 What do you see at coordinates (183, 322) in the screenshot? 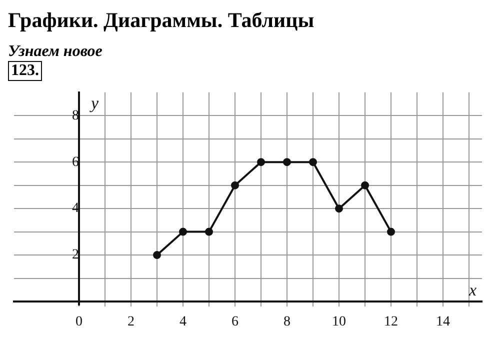
I see `x-tick-label: 4` at bounding box center [183, 322].